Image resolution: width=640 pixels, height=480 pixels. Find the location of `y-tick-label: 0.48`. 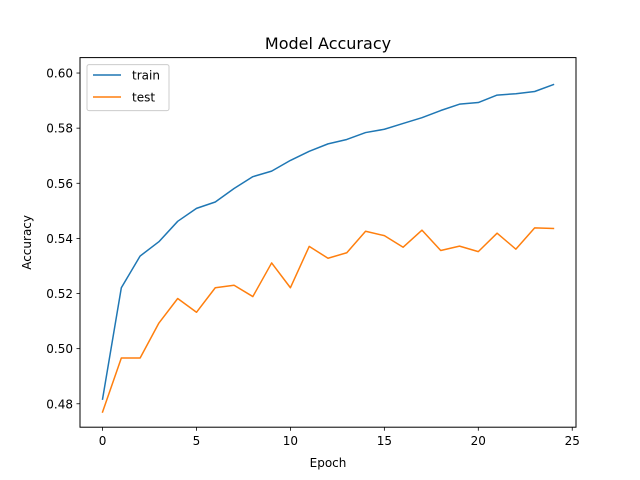

y-tick-label: 0.48 is located at coordinates (59, 404).